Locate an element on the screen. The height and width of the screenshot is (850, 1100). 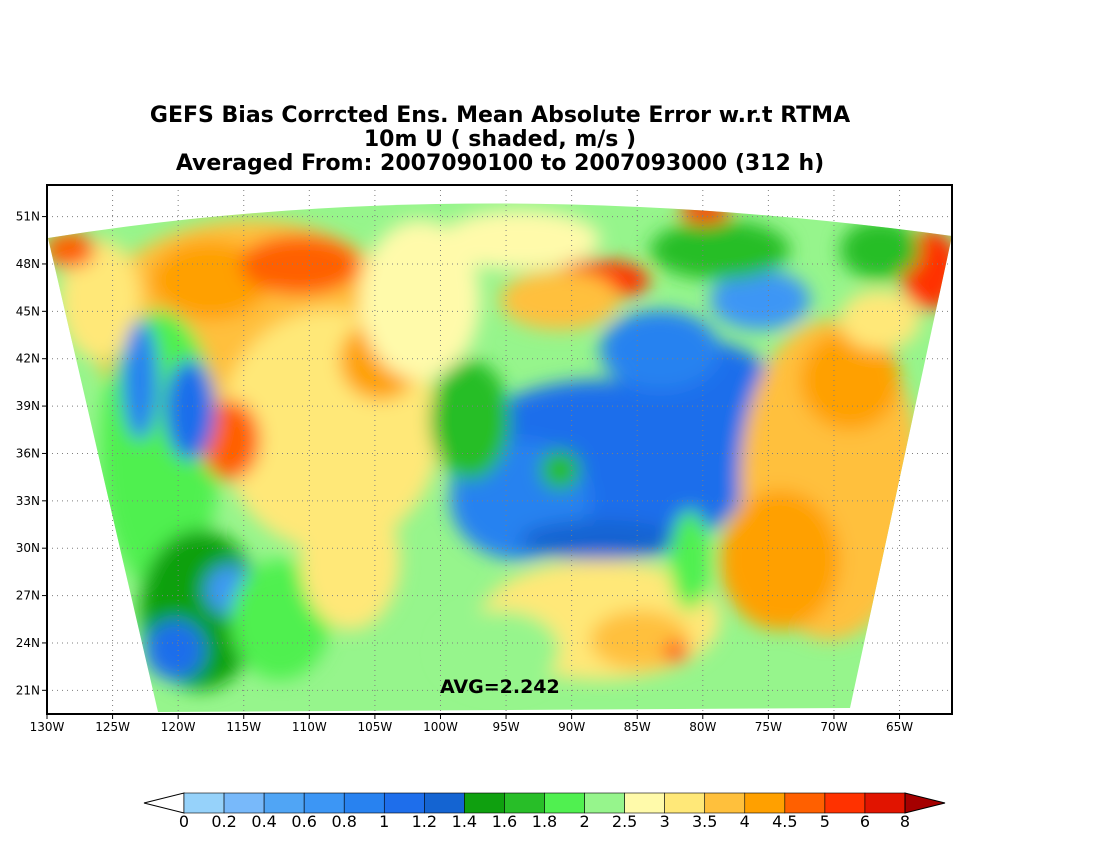
average-label: AVG=2.242 is located at coordinates (500, 687).